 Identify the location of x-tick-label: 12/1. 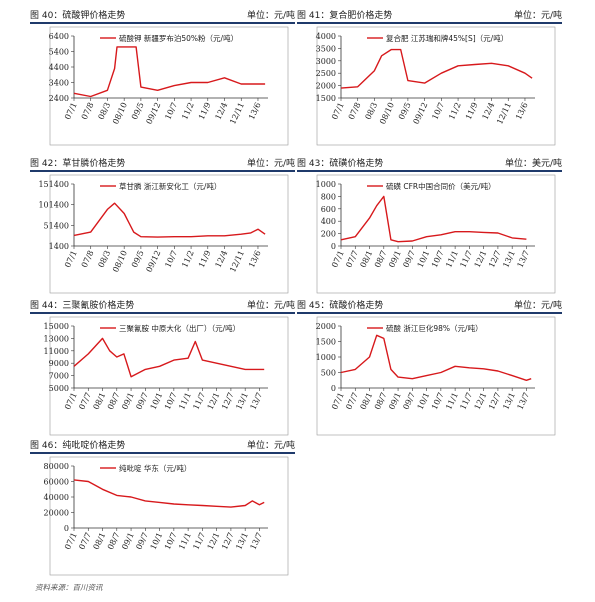
(214, 541).